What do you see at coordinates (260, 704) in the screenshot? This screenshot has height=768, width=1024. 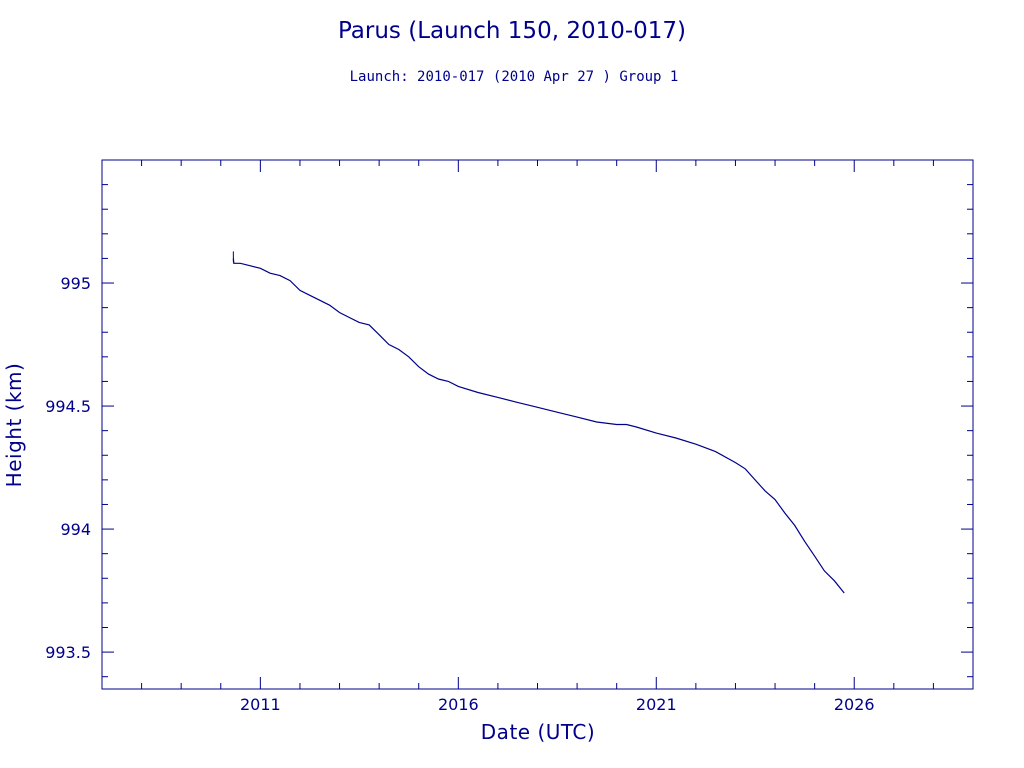 I see `x-tick-label: 2011` at bounding box center [260, 704].